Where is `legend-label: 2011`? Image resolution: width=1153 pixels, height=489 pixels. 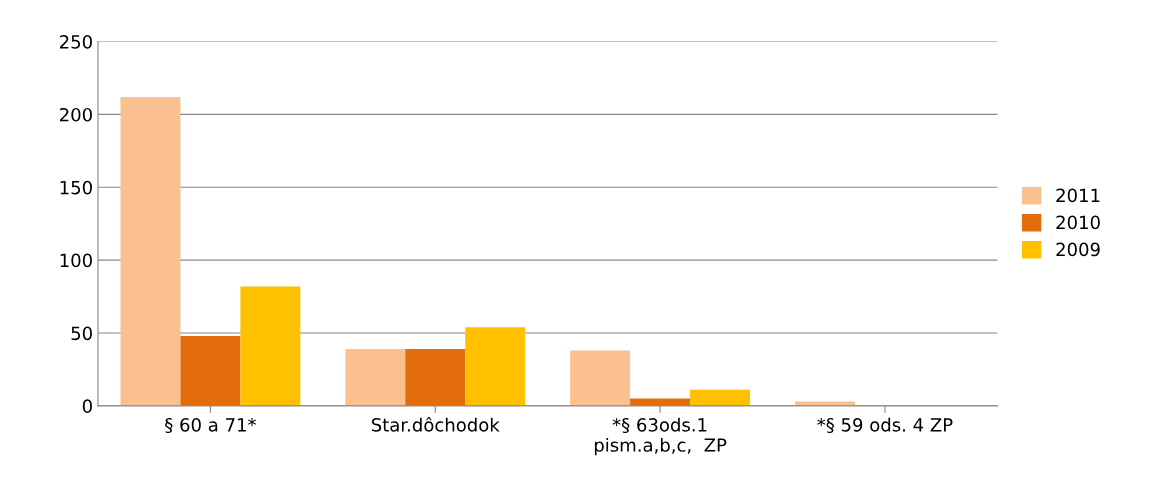 legend-label: 2011 is located at coordinates (1078, 195).